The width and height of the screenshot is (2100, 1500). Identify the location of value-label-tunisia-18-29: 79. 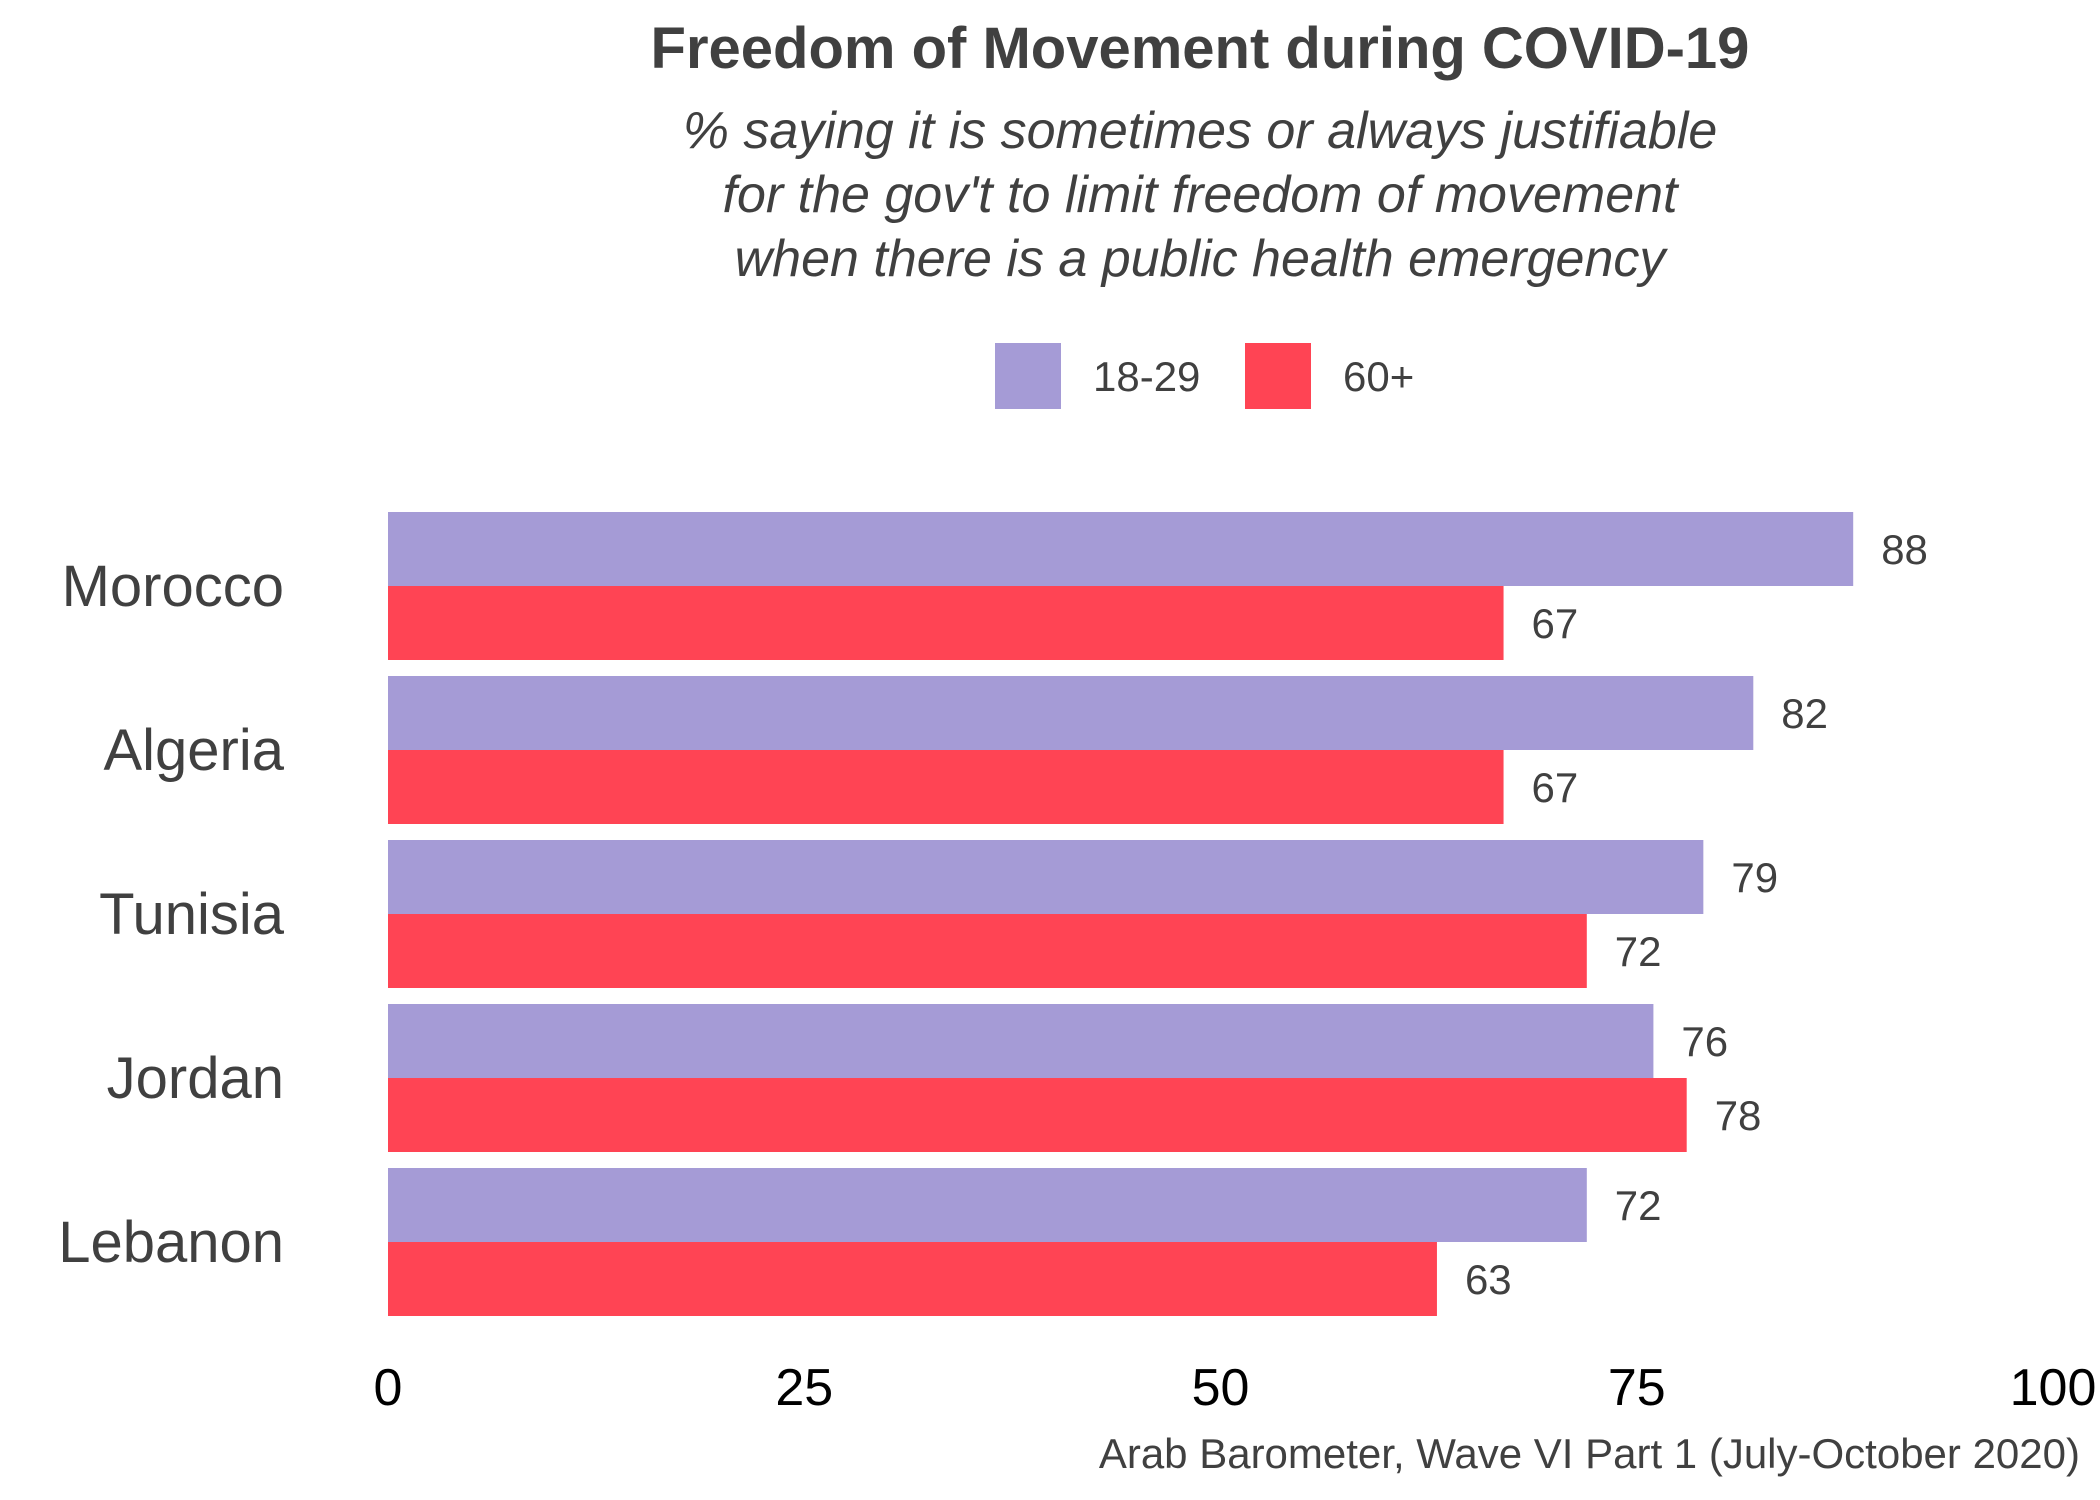
(1754, 877).